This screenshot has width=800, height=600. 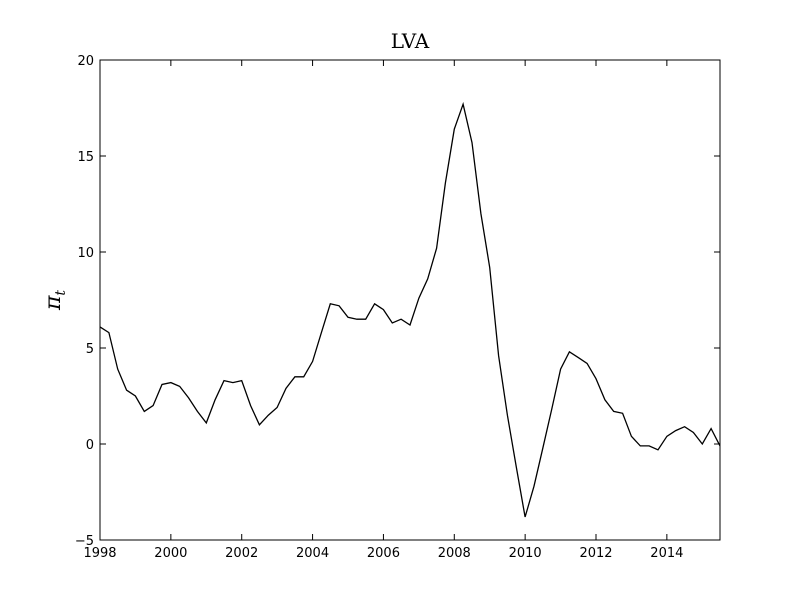 What do you see at coordinates (170, 553) in the screenshot?
I see `x-tick-label: 2000` at bounding box center [170, 553].